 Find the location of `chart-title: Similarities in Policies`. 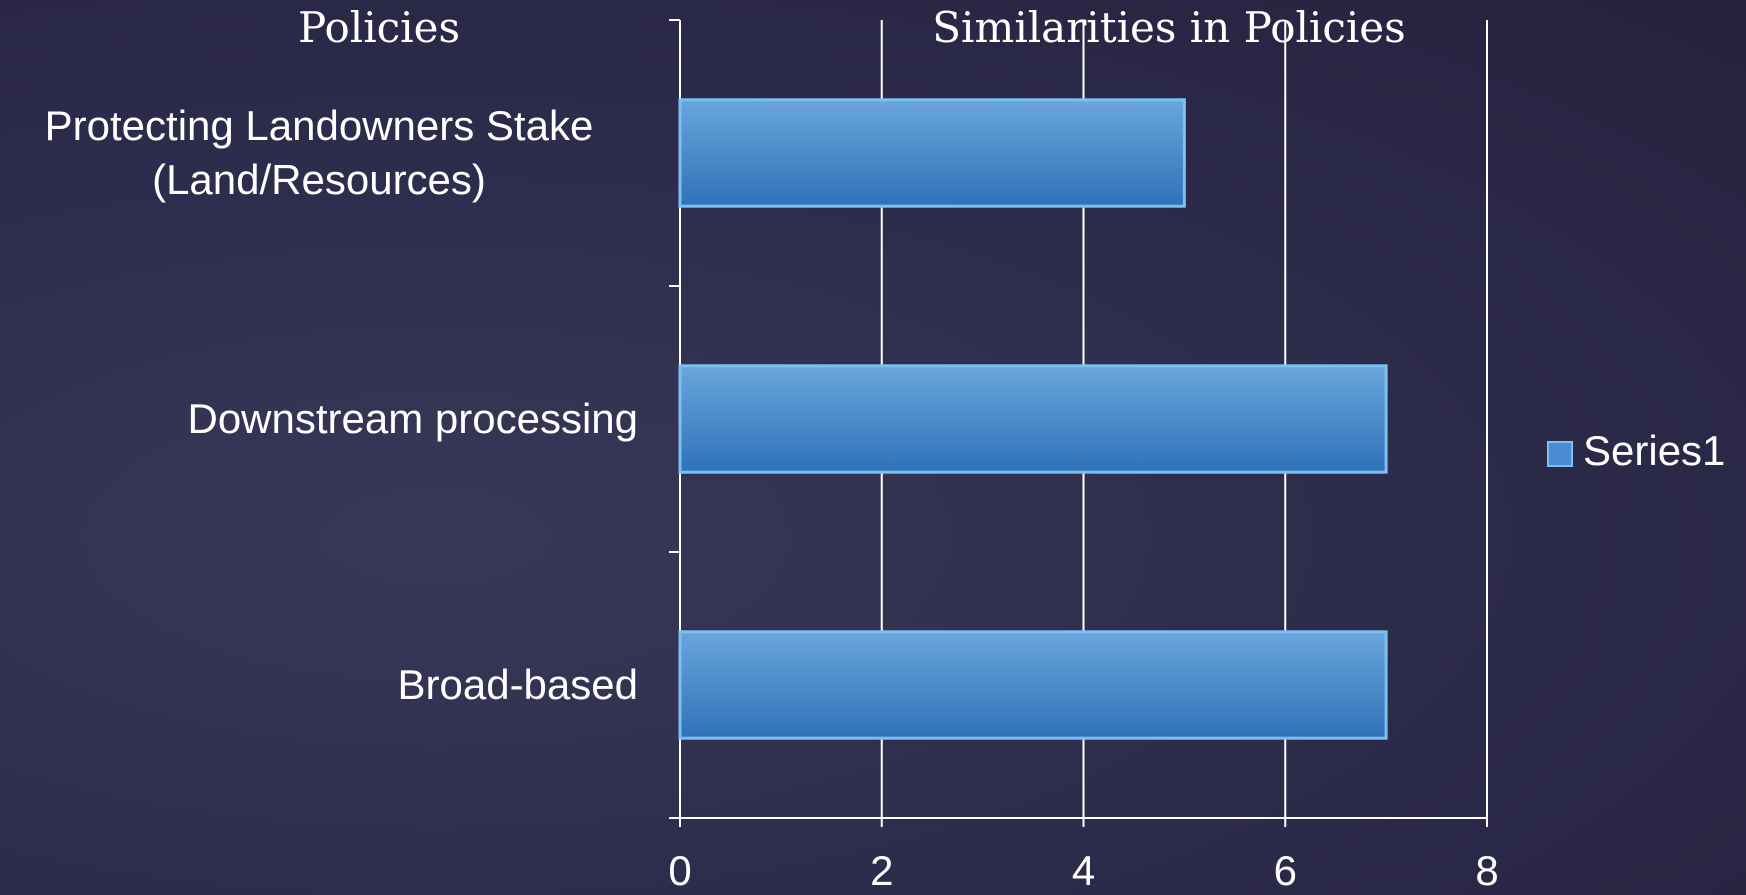

chart-title: Similarities in Policies is located at coordinates (1168, 27).